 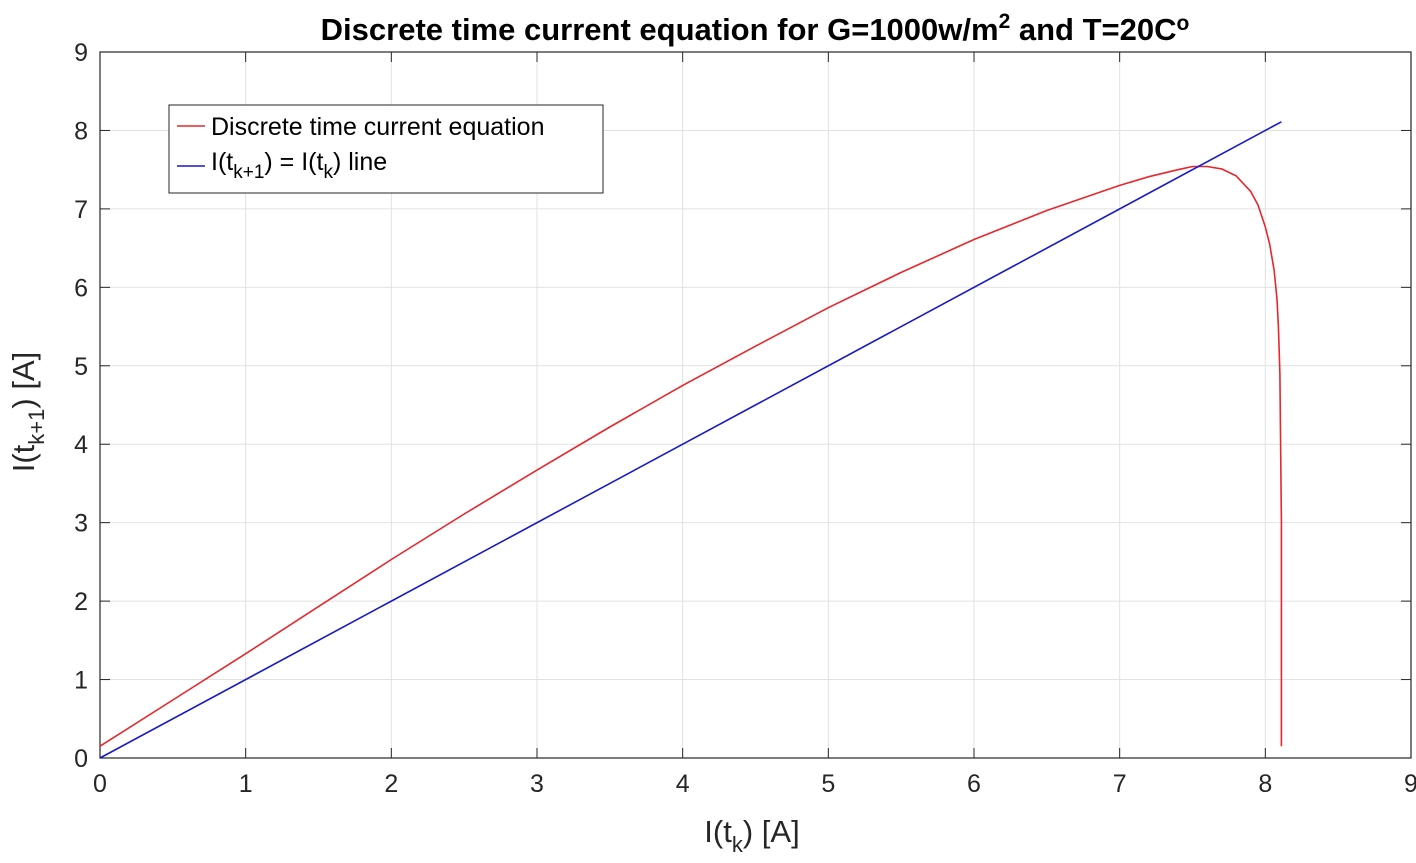 What do you see at coordinates (1093, 29) in the screenshot?
I see `title-tail: and T=20C` at bounding box center [1093, 29].